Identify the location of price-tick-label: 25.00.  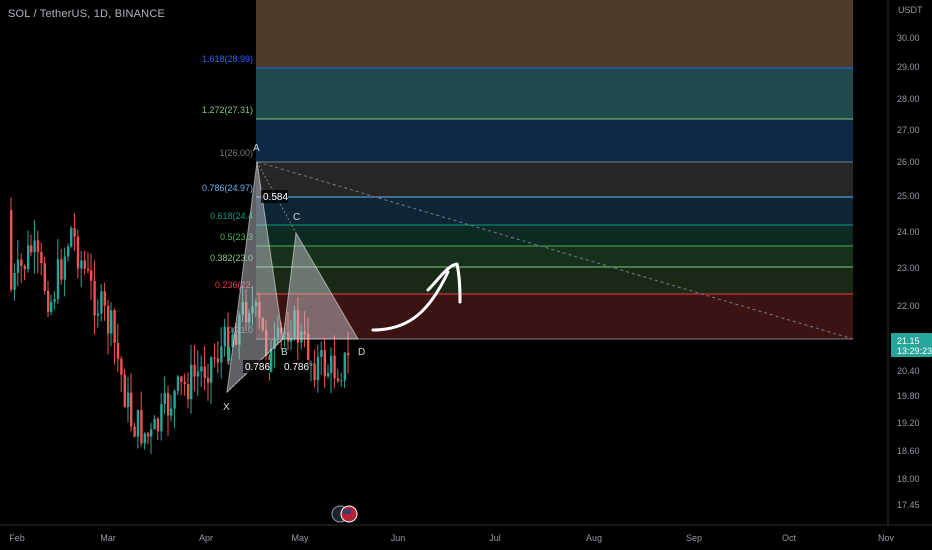
(908, 196).